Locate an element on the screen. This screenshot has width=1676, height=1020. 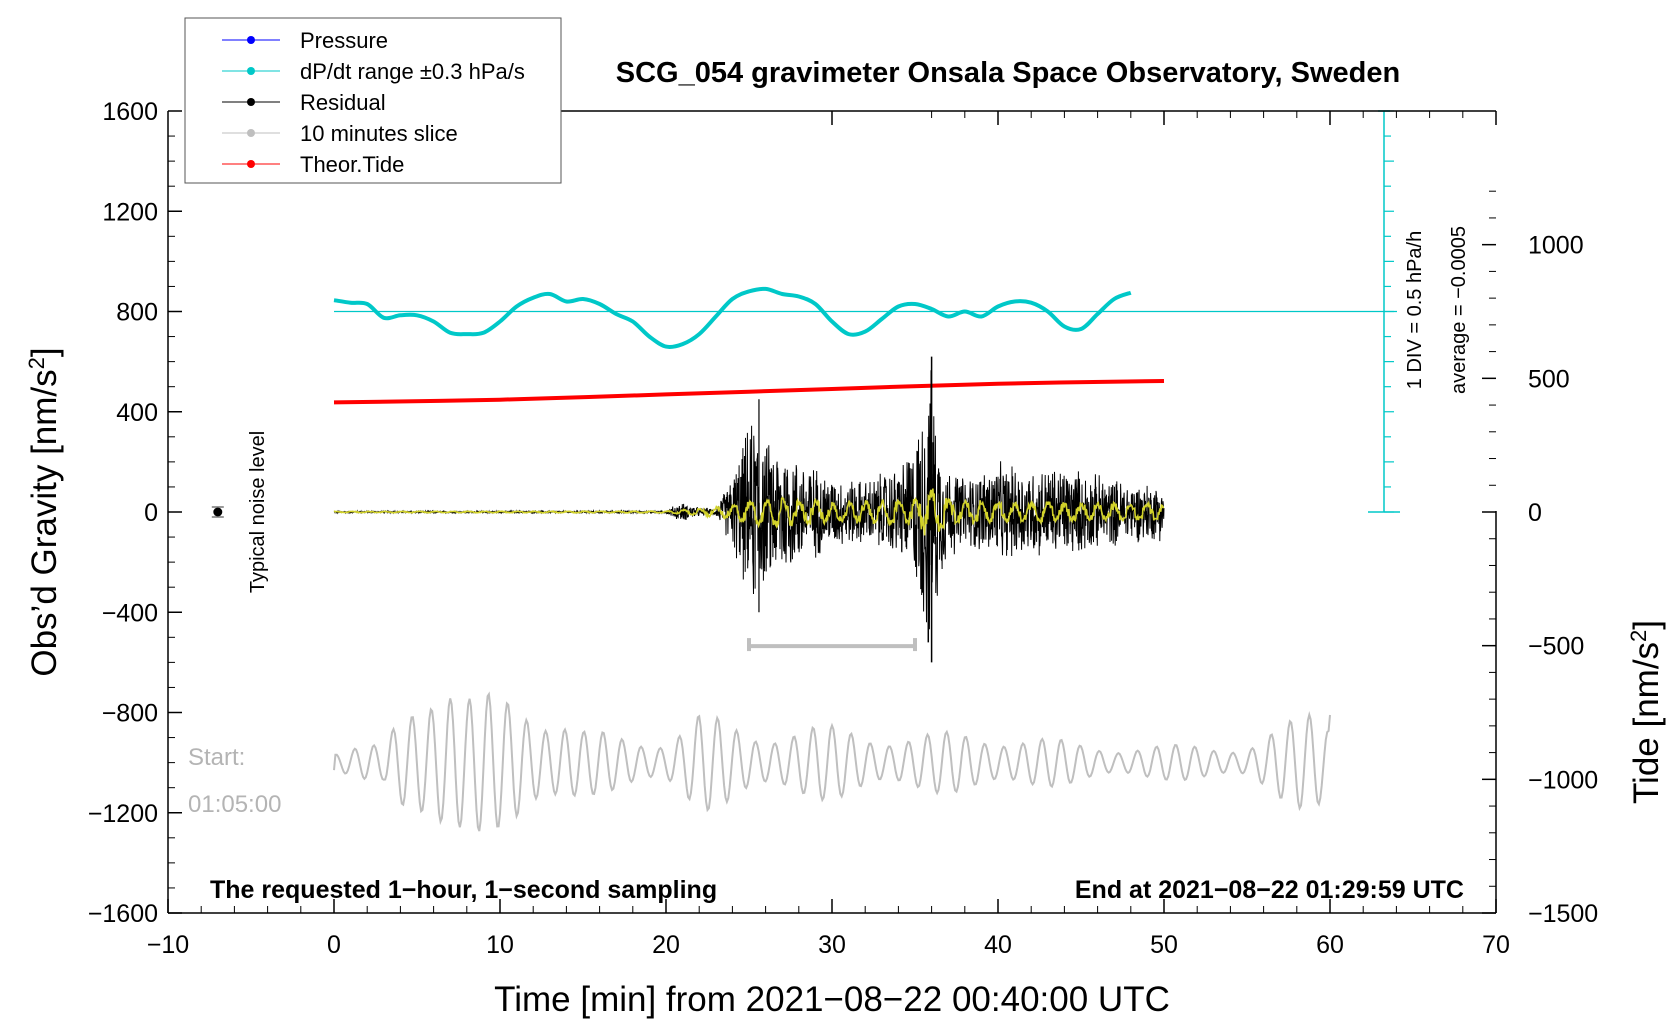
y-left-label-end: ] is located at coordinates (44, 352).